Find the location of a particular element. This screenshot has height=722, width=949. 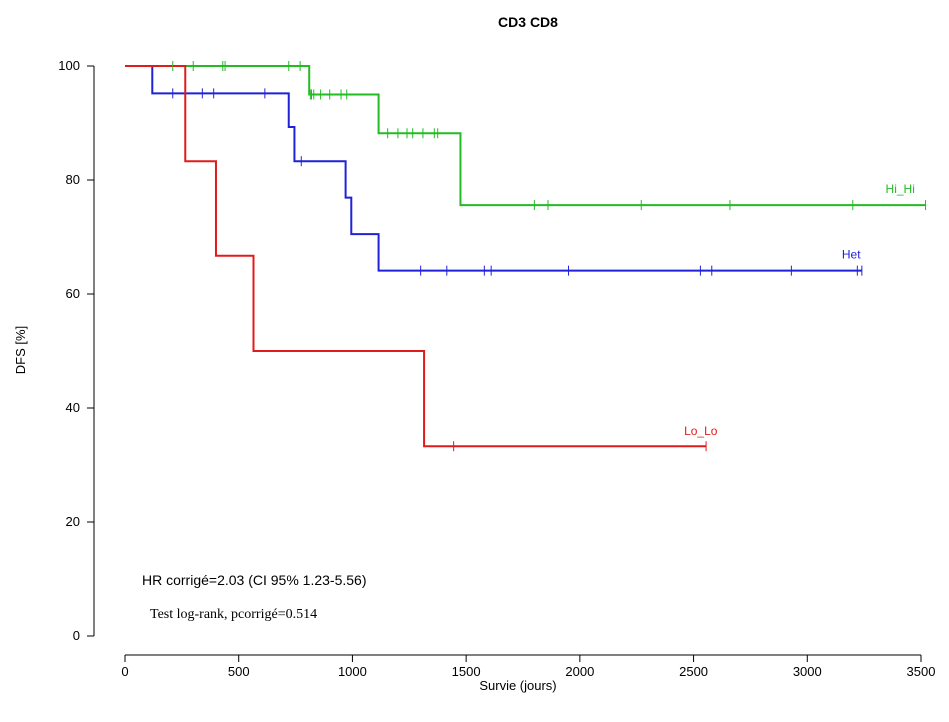

x-axis-label: Survie (jours) is located at coordinates (517, 685).